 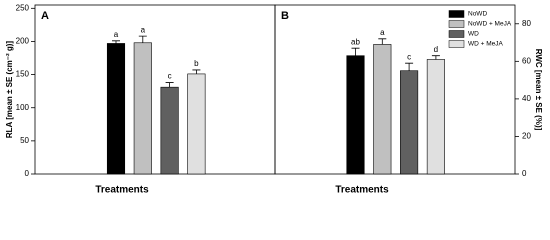 I want to click on y-tick-label: 40, so click(x=526, y=98).